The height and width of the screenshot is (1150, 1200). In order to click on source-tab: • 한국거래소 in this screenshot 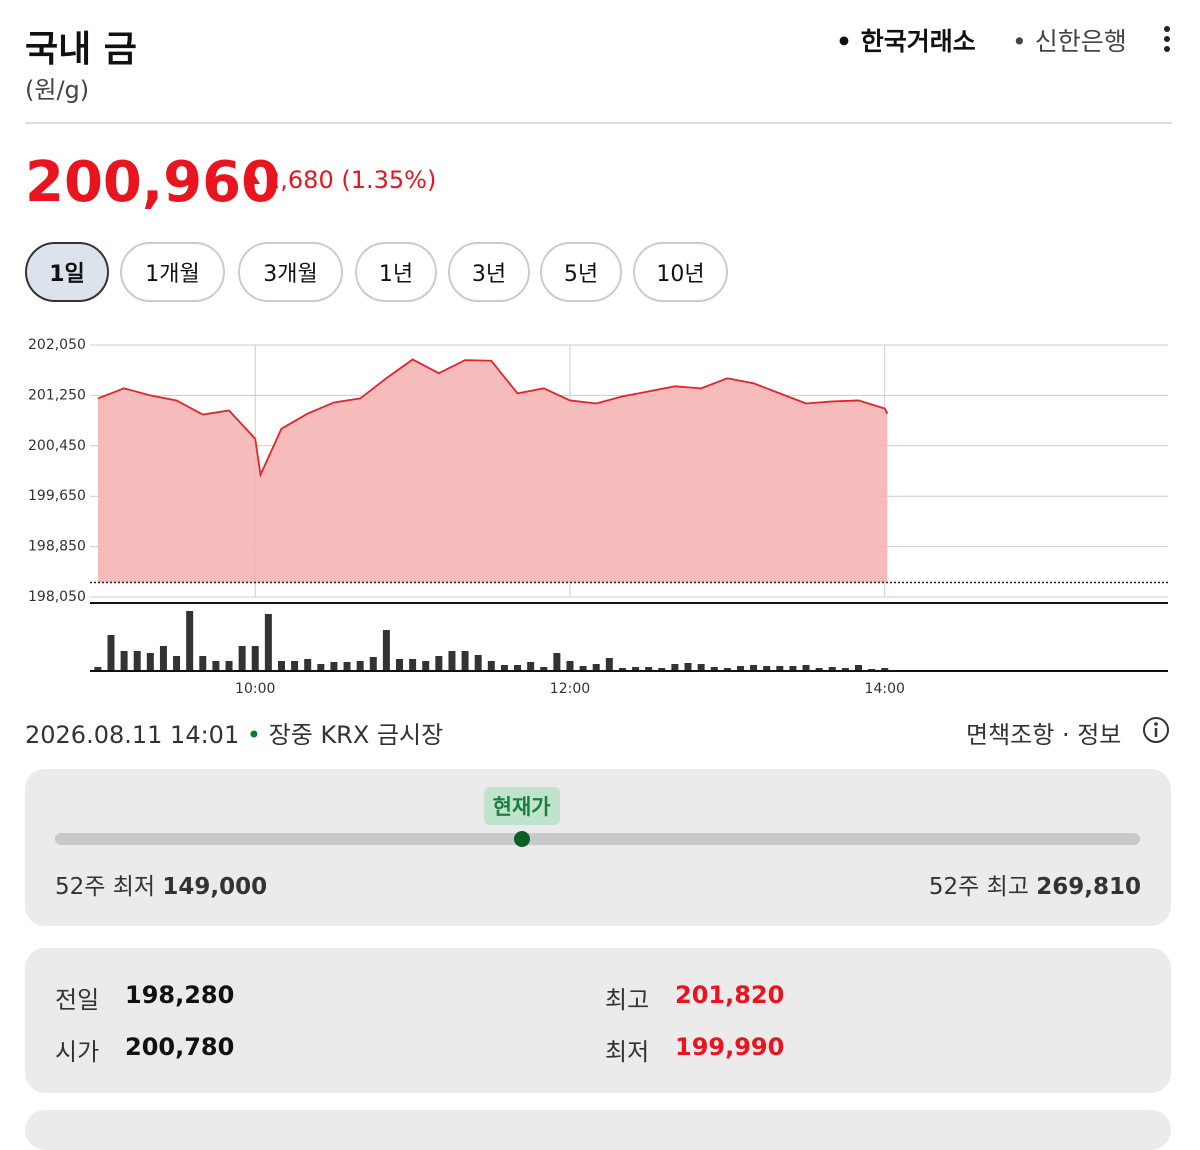, I will do `click(906, 41)`.